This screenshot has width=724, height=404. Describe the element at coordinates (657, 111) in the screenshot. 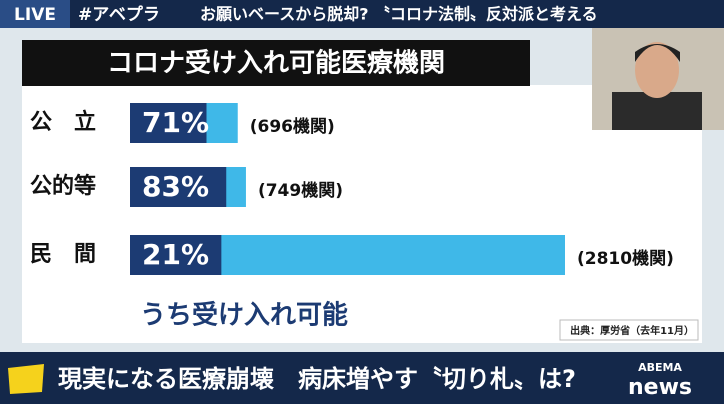

I see `person-body` at that location.